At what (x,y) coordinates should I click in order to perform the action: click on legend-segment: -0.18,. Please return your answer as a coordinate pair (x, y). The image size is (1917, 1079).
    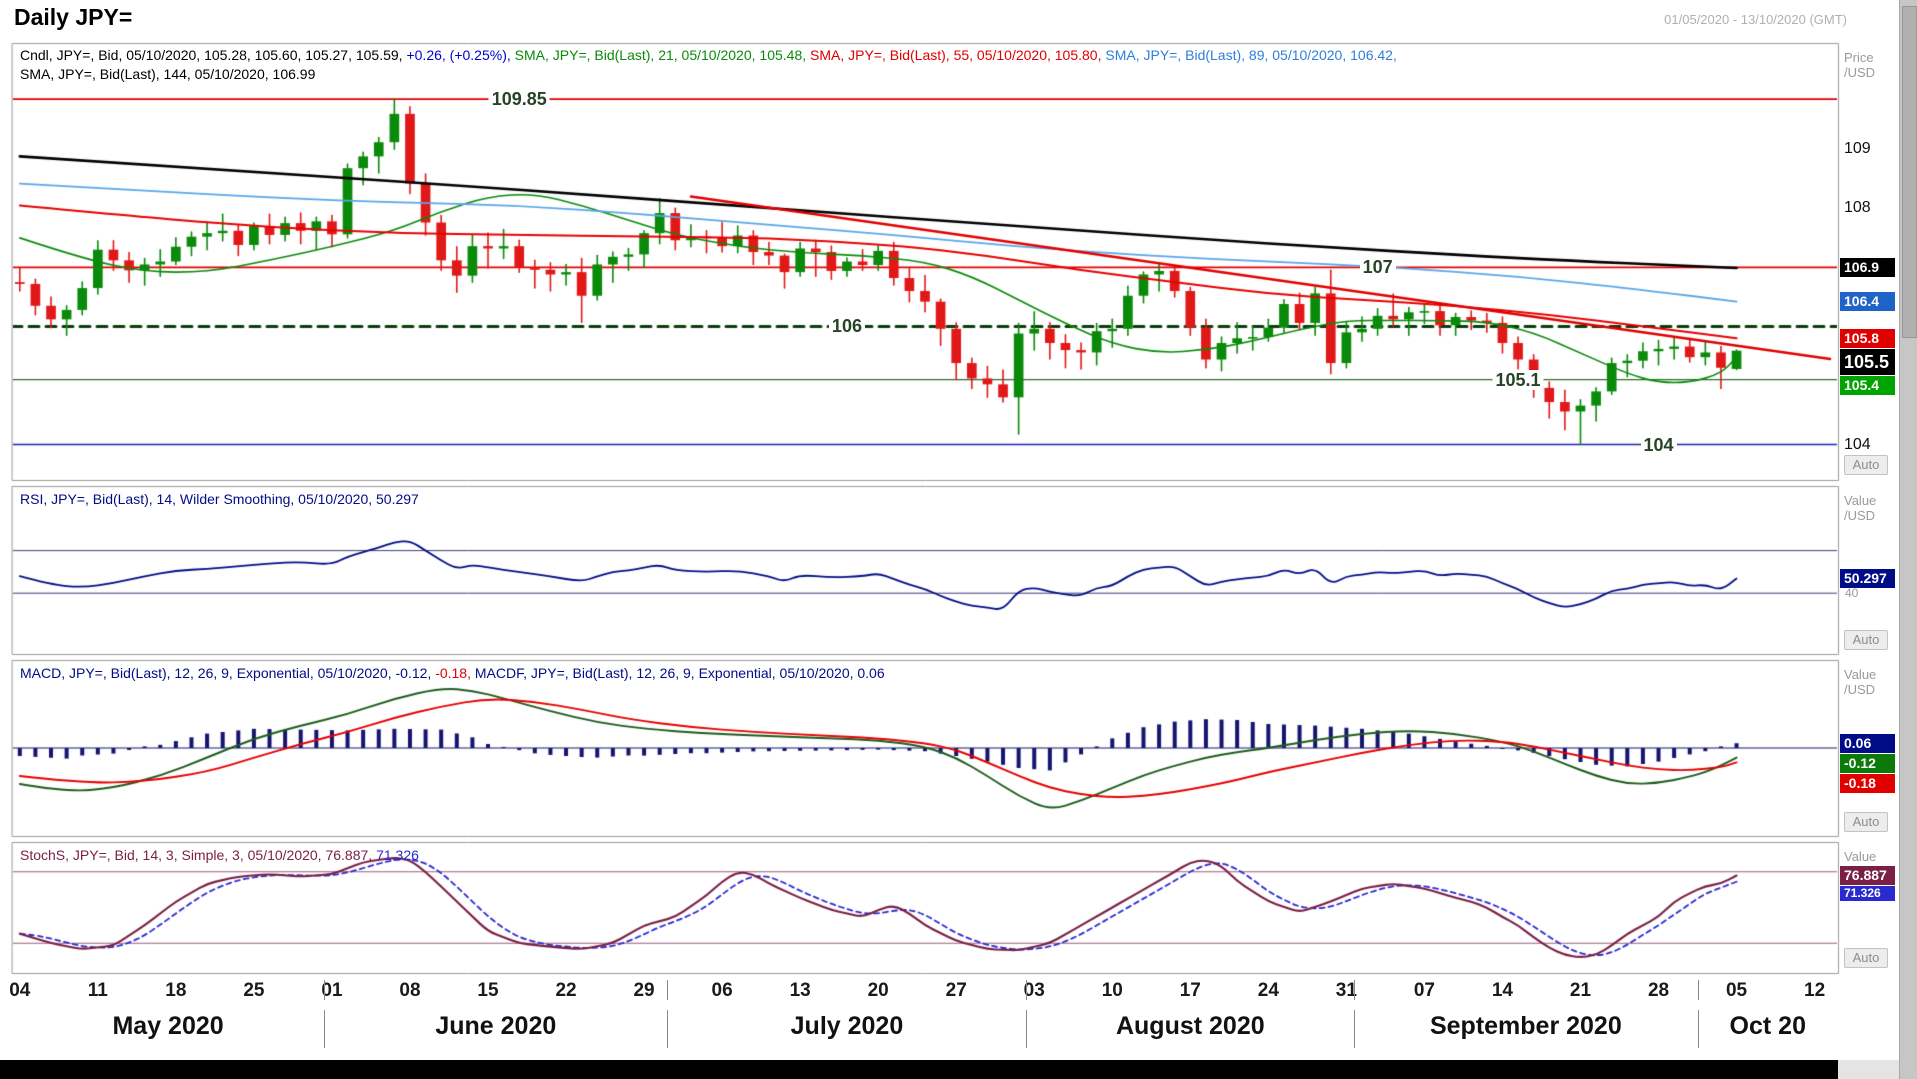
    Looking at the image, I should click on (455, 673).